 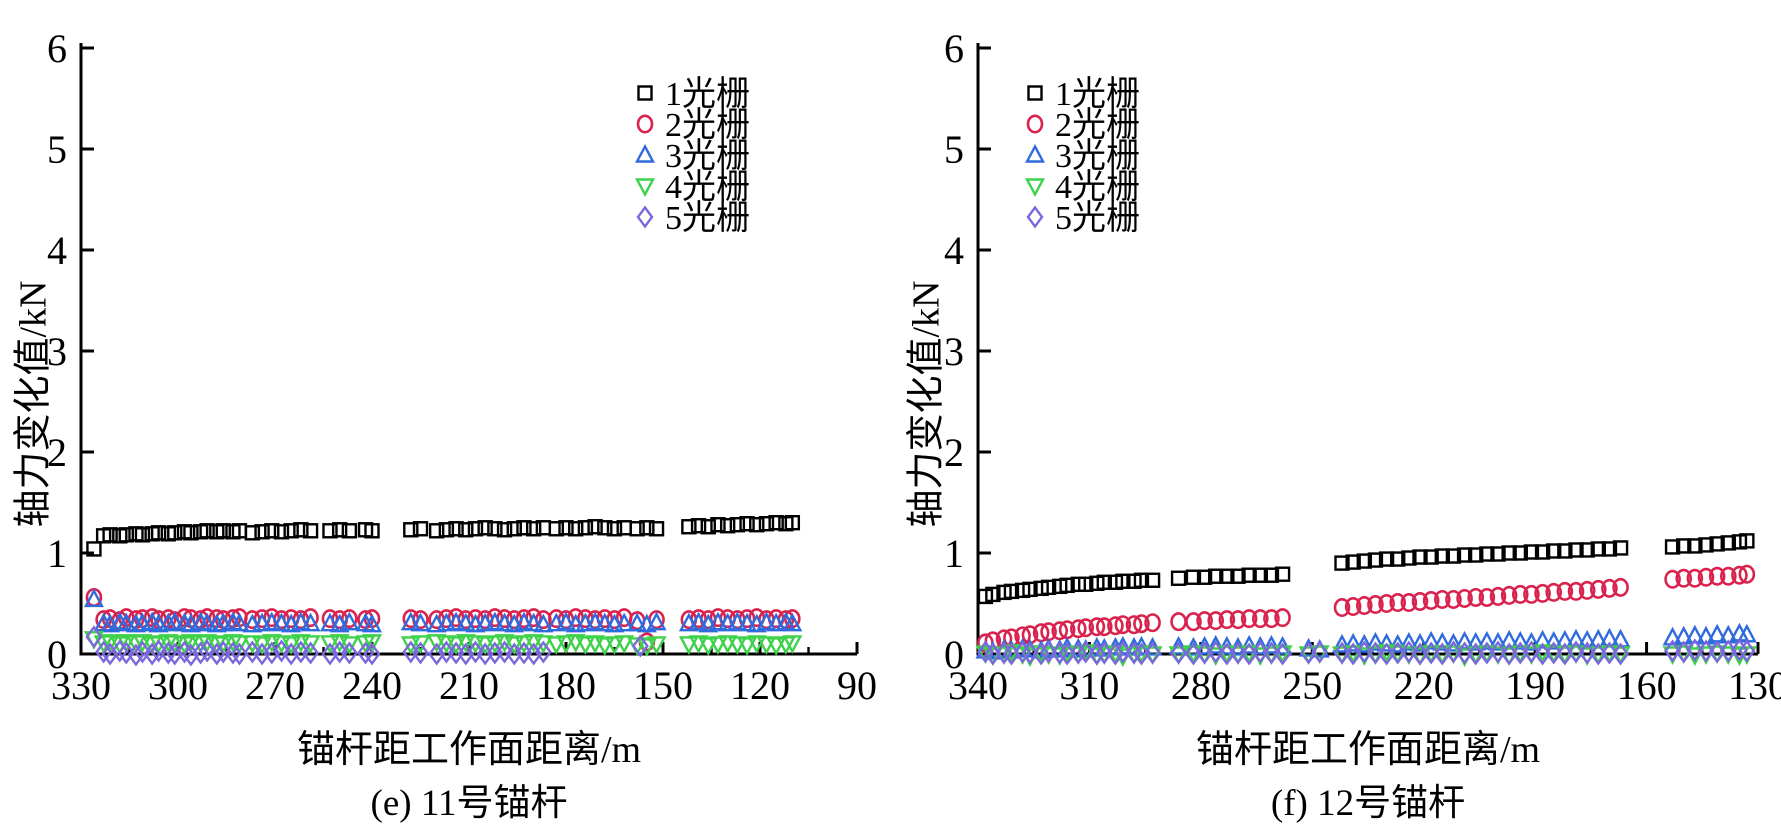 I want to click on y-tick-label: 5, so click(x=954, y=149).